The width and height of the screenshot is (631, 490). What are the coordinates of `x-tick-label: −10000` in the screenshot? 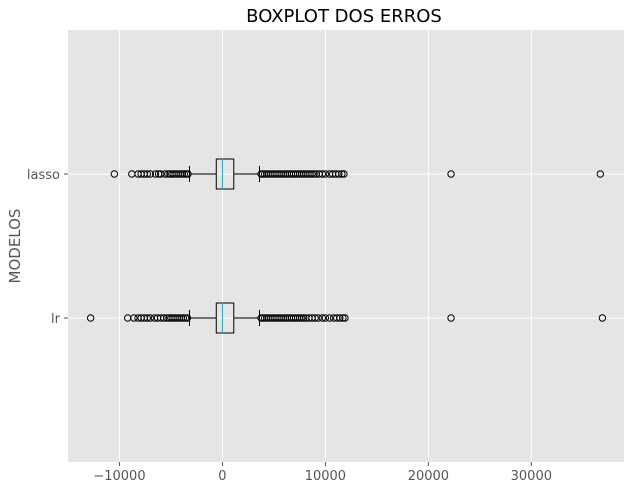 It's located at (119, 476).